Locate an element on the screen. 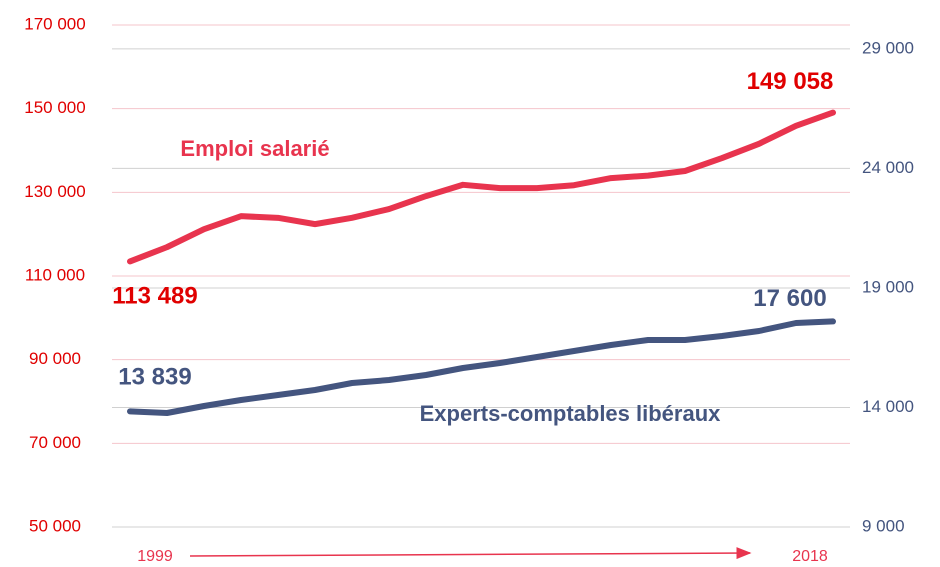  y-tick-label: 90 000 is located at coordinates (55, 358).